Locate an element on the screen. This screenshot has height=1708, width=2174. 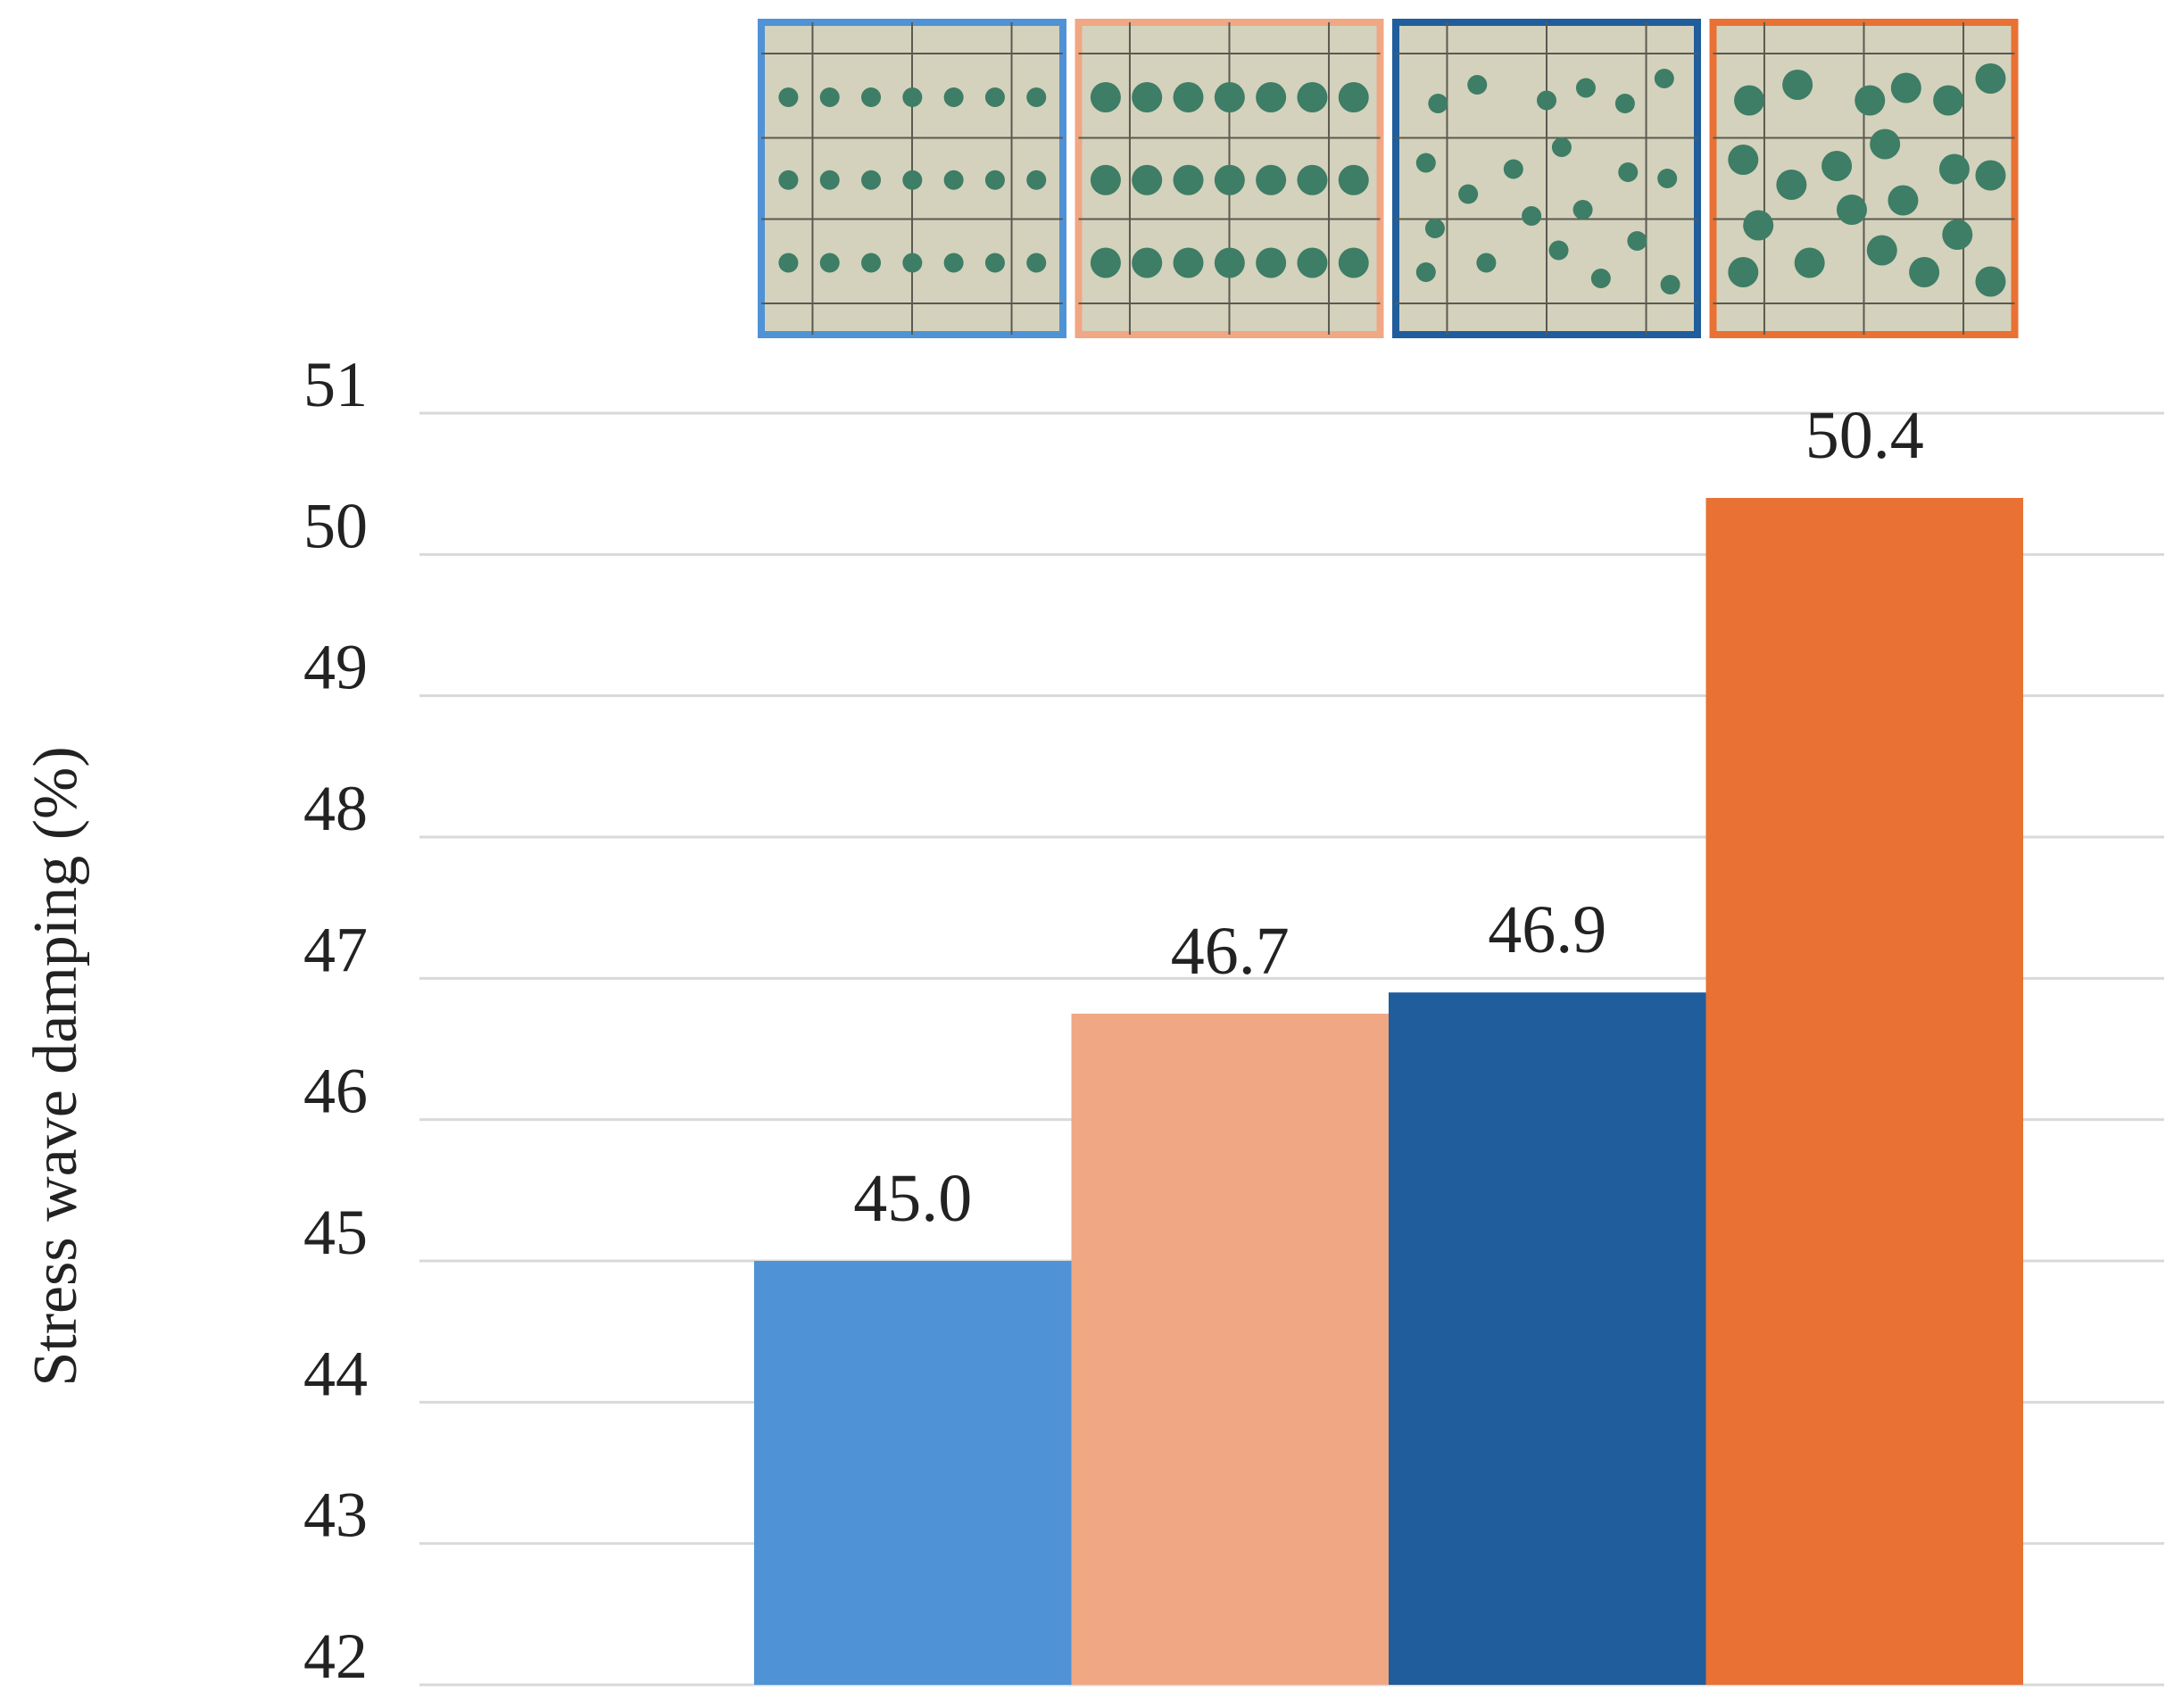
y-tick-label-45: 45 is located at coordinates (335, 1232).